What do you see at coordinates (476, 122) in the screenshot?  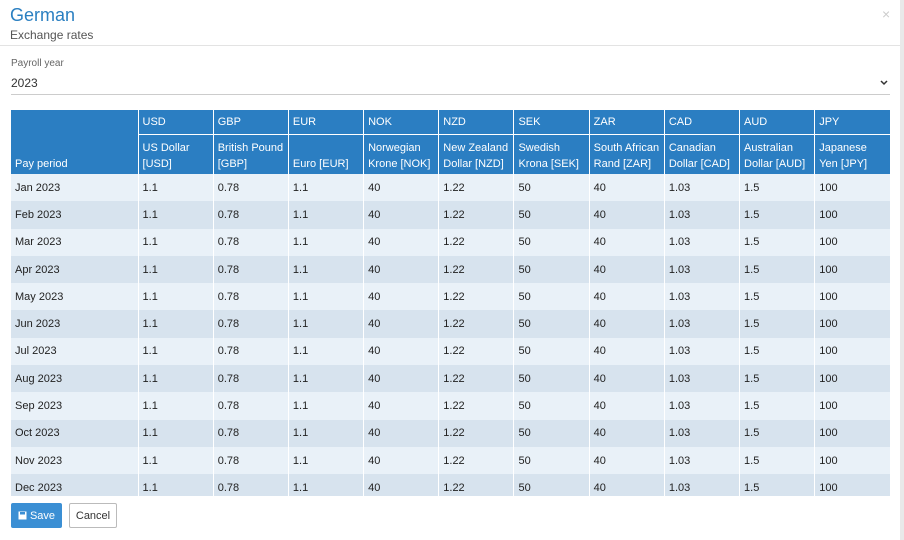 I see `header-cell: NZD` at bounding box center [476, 122].